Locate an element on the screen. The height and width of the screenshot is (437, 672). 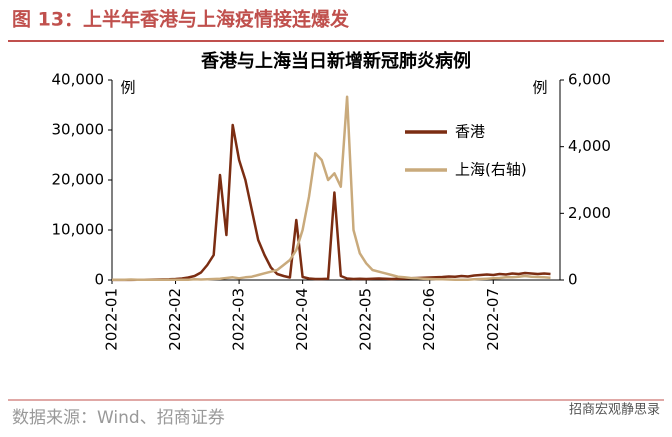
y2-unit: 例 is located at coordinates (539, 88).